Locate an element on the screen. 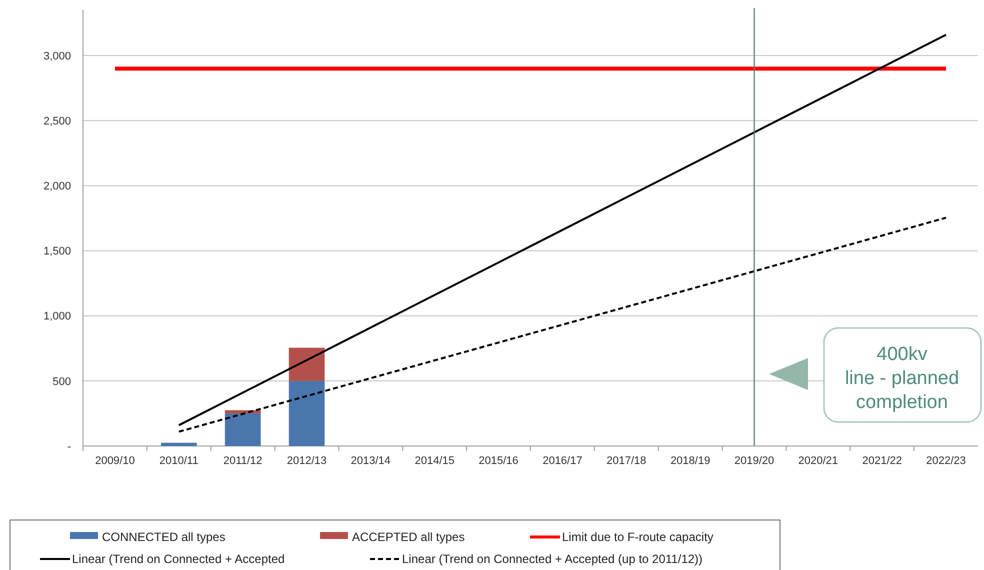 The image size is (984, 570). y-tick-label: 1,000 is located at coordinates (57, 316).